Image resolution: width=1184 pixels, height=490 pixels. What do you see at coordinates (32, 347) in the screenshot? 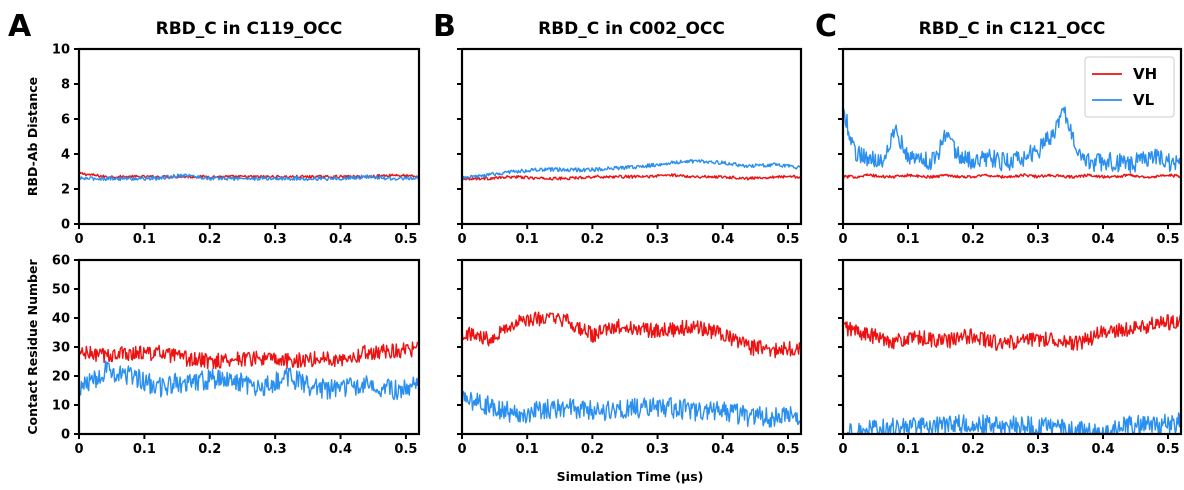
I see `y-axis-label-row-2: Contact Residue Number` at bounding box center [32, 347].